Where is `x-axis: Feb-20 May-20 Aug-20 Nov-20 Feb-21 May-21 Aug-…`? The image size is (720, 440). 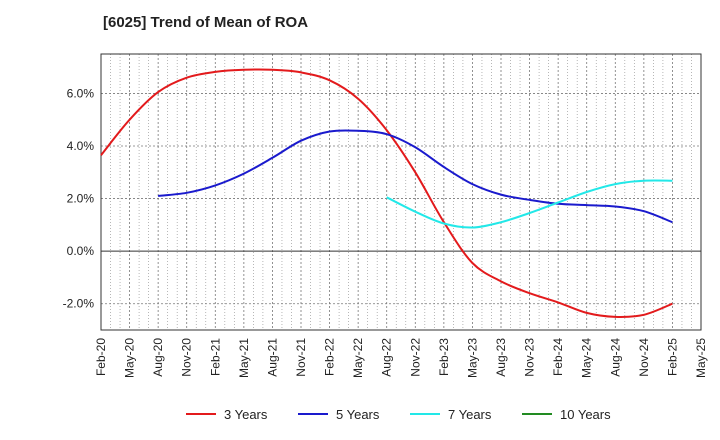
x-axis: Feb-20 May-20 Aug-20 Nov-20 Feb-21 May-21 Aug-… is located at coordinates (401, 358).